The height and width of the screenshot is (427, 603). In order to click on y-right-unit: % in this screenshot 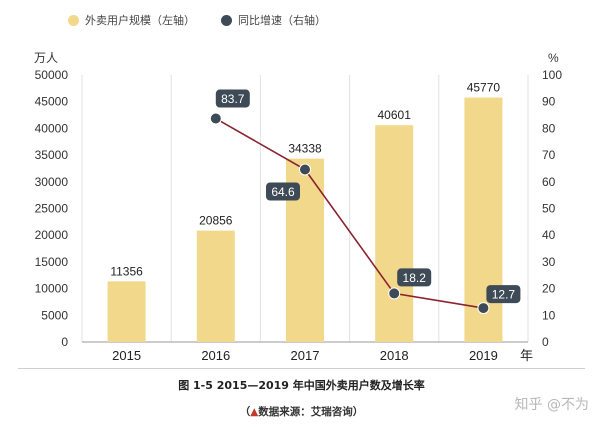, I will do `click(553, 58)`.